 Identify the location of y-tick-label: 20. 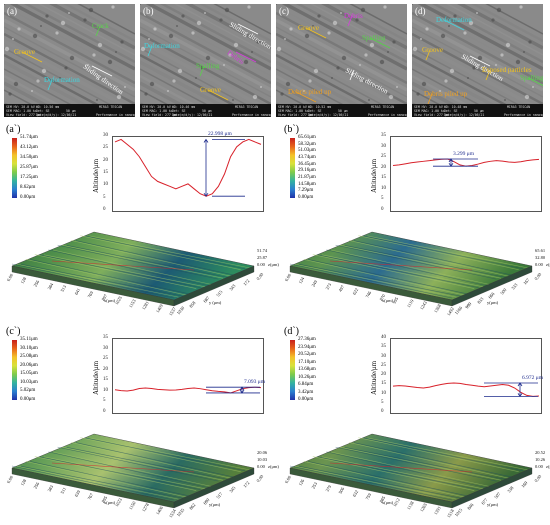
(105, 369).